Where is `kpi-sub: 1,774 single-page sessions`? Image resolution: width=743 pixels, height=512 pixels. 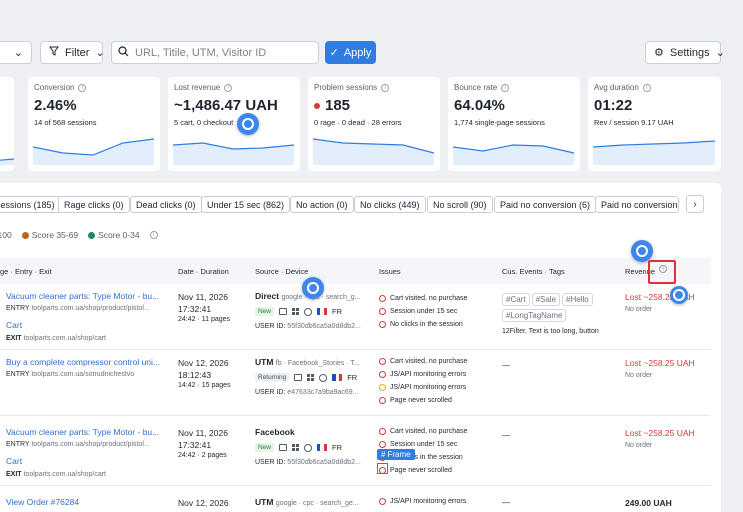
kpi-sub: 1,774 single-page sessions is located at coordinates (499, 122).